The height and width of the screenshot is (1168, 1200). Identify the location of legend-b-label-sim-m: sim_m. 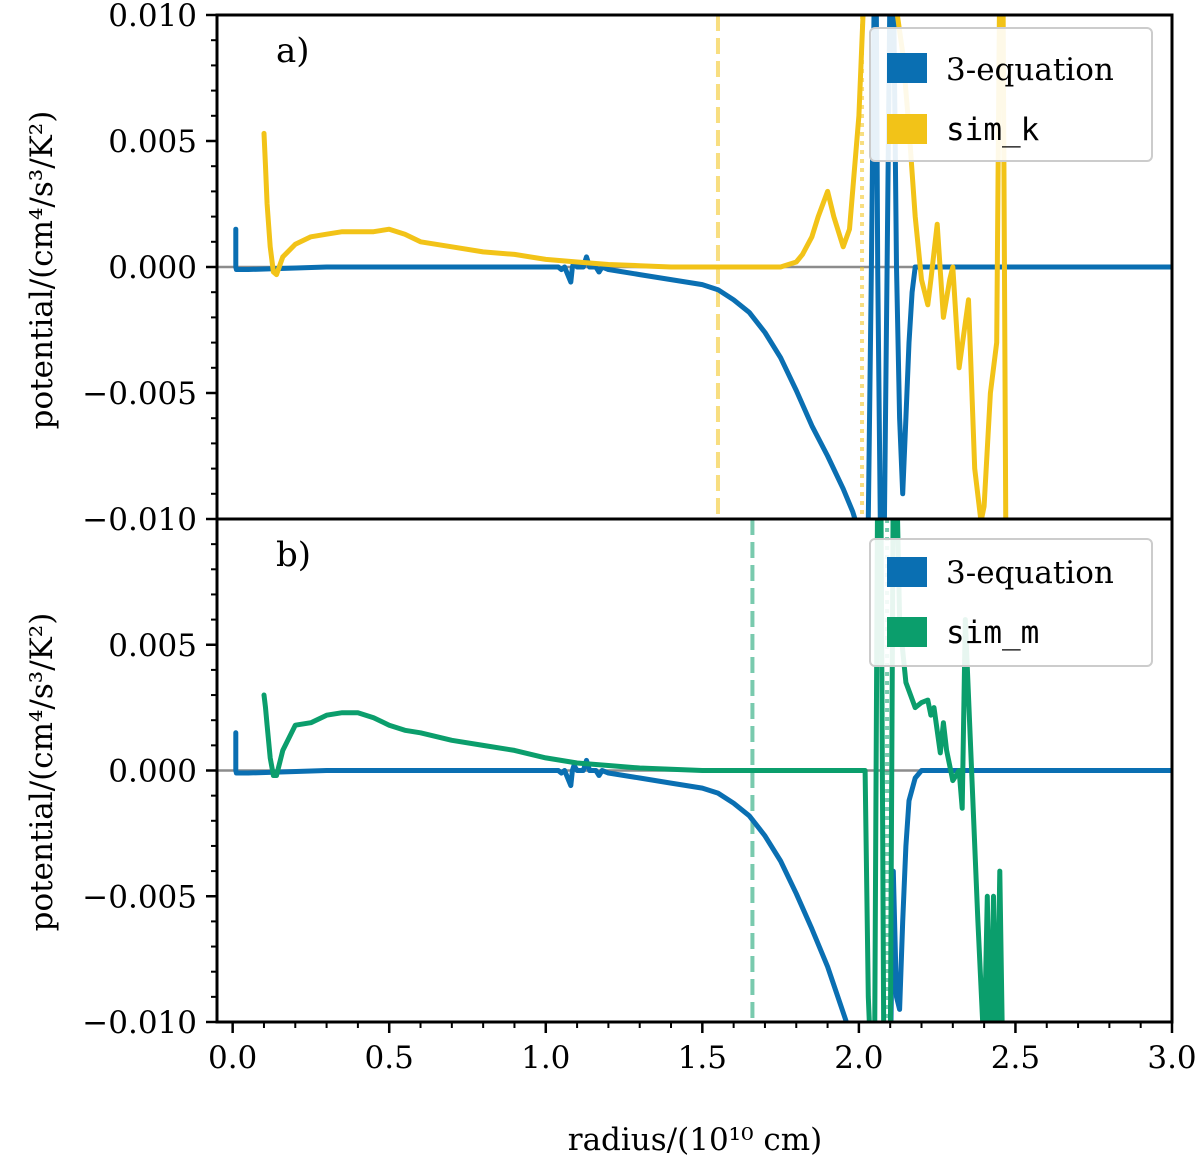
(992, 633).